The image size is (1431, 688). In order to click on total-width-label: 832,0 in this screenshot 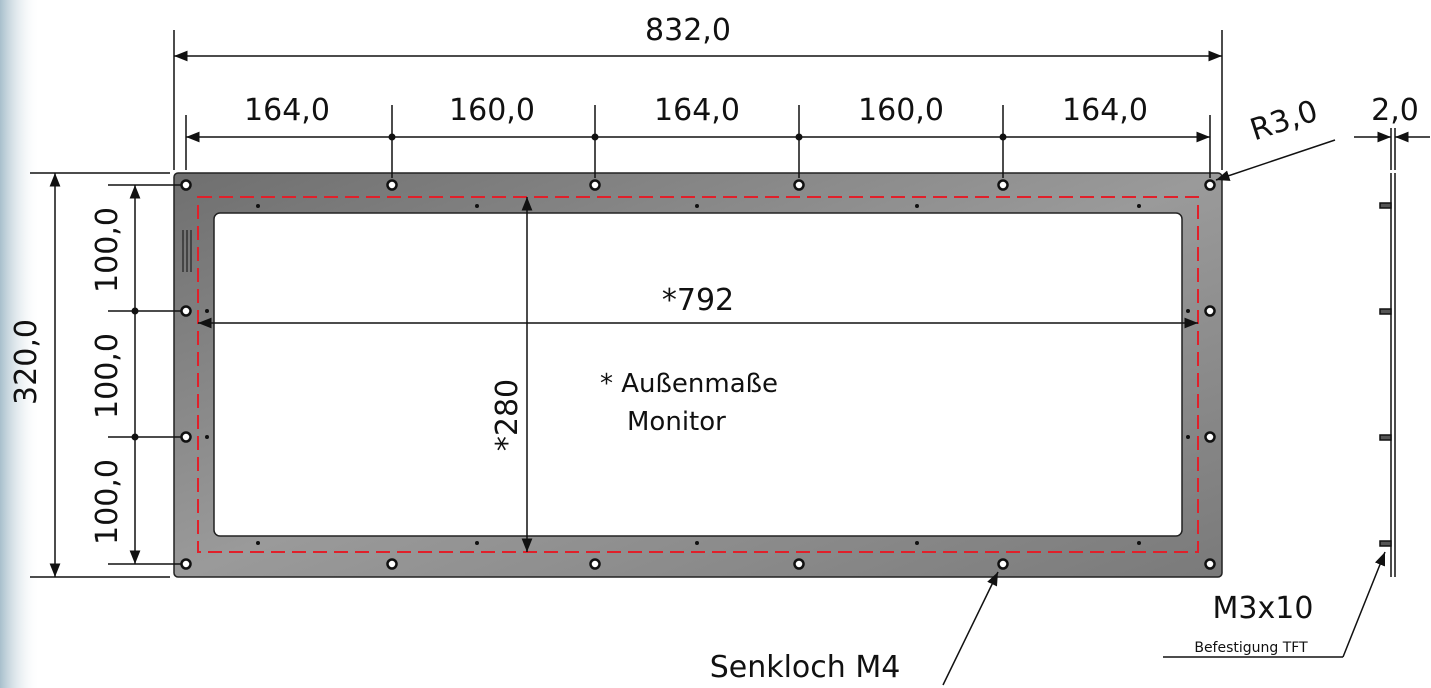, I will do `click(688, 30)`.